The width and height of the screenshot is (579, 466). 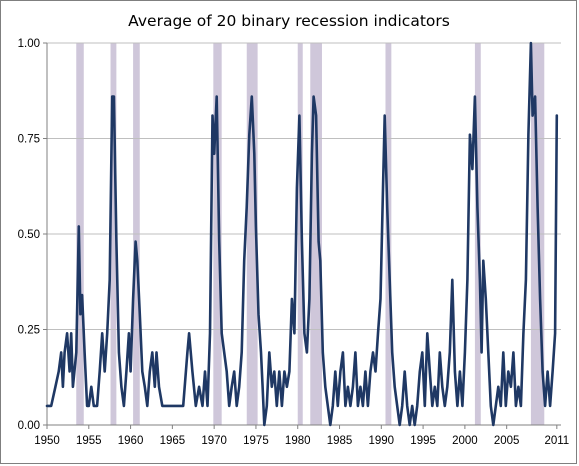 I want to click on y-tick-label-0: 0.00, so click(x=29, y=426).